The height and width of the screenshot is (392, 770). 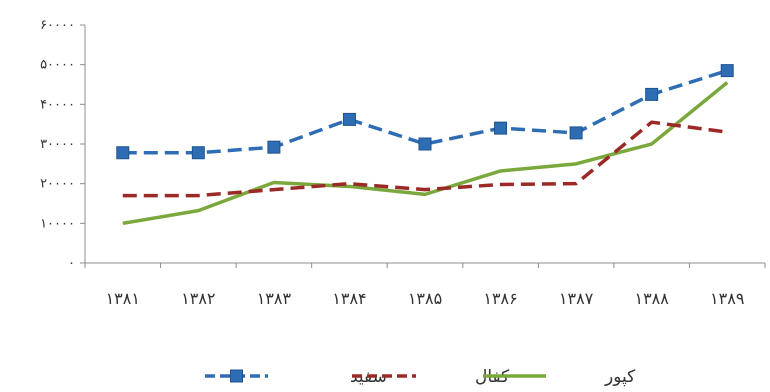 I want to click on y-tick-label: ۰, so click(x=71, y=263).